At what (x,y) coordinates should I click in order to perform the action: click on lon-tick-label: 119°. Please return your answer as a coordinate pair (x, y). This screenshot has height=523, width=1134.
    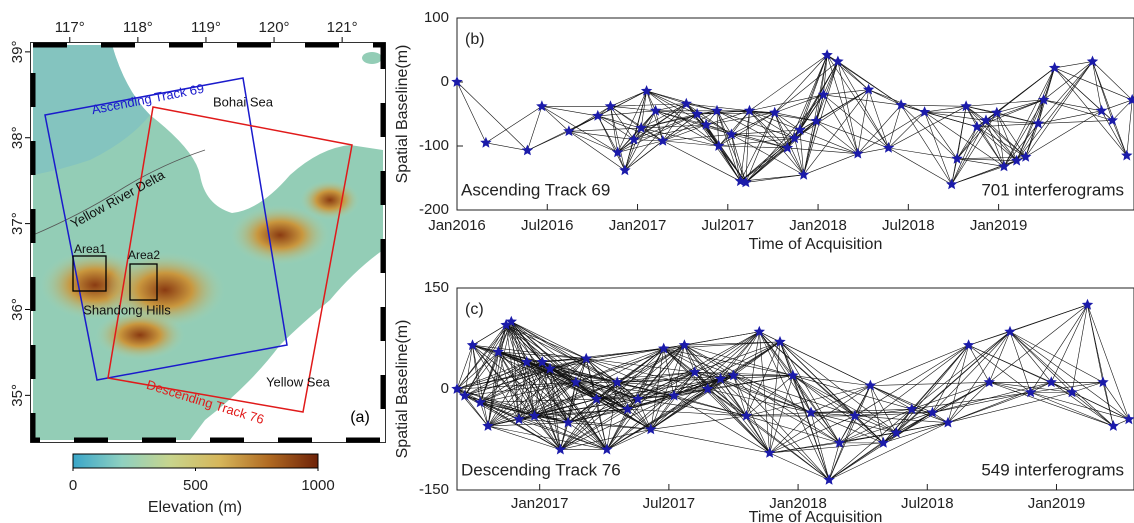
    Looking at the image, I should click on (206, 27).